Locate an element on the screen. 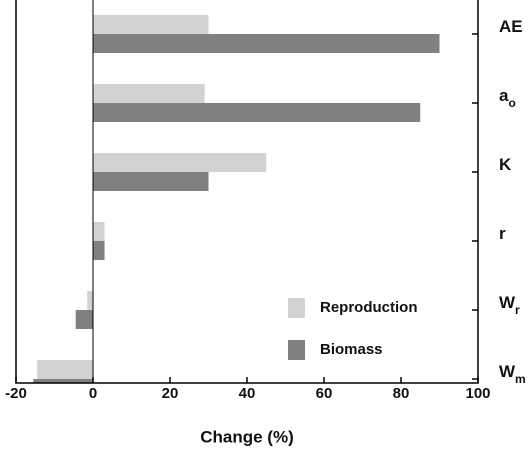  category-main: AE is located at coordinates (511, 26).